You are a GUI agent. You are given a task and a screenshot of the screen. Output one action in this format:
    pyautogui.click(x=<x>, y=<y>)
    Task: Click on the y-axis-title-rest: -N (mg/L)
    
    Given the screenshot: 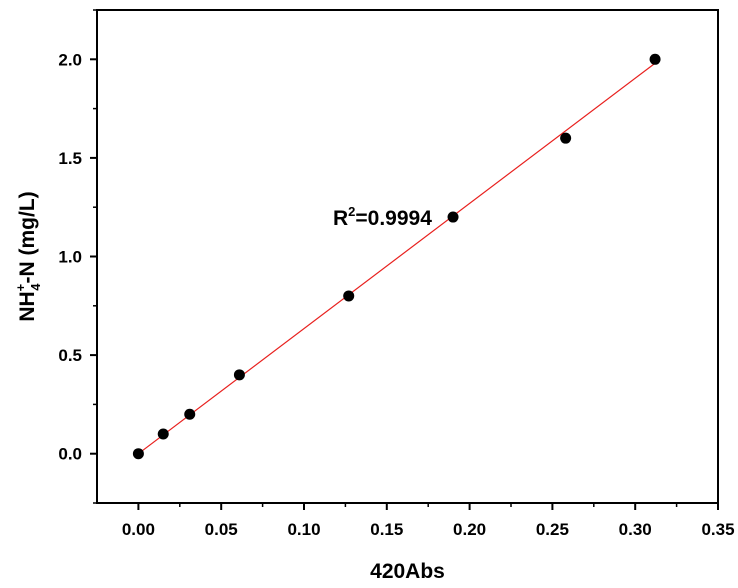 What is the action you would take?
    pyautogui.click(x=27, y=237)
    